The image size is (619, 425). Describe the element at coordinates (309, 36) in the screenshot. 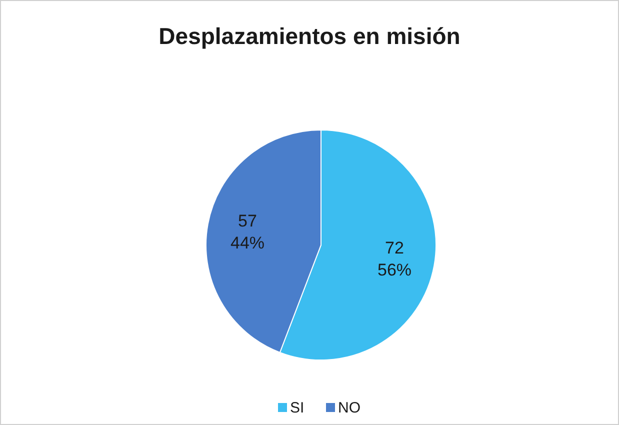

I see `chart-title: Desplazamientos en misión` at that location.